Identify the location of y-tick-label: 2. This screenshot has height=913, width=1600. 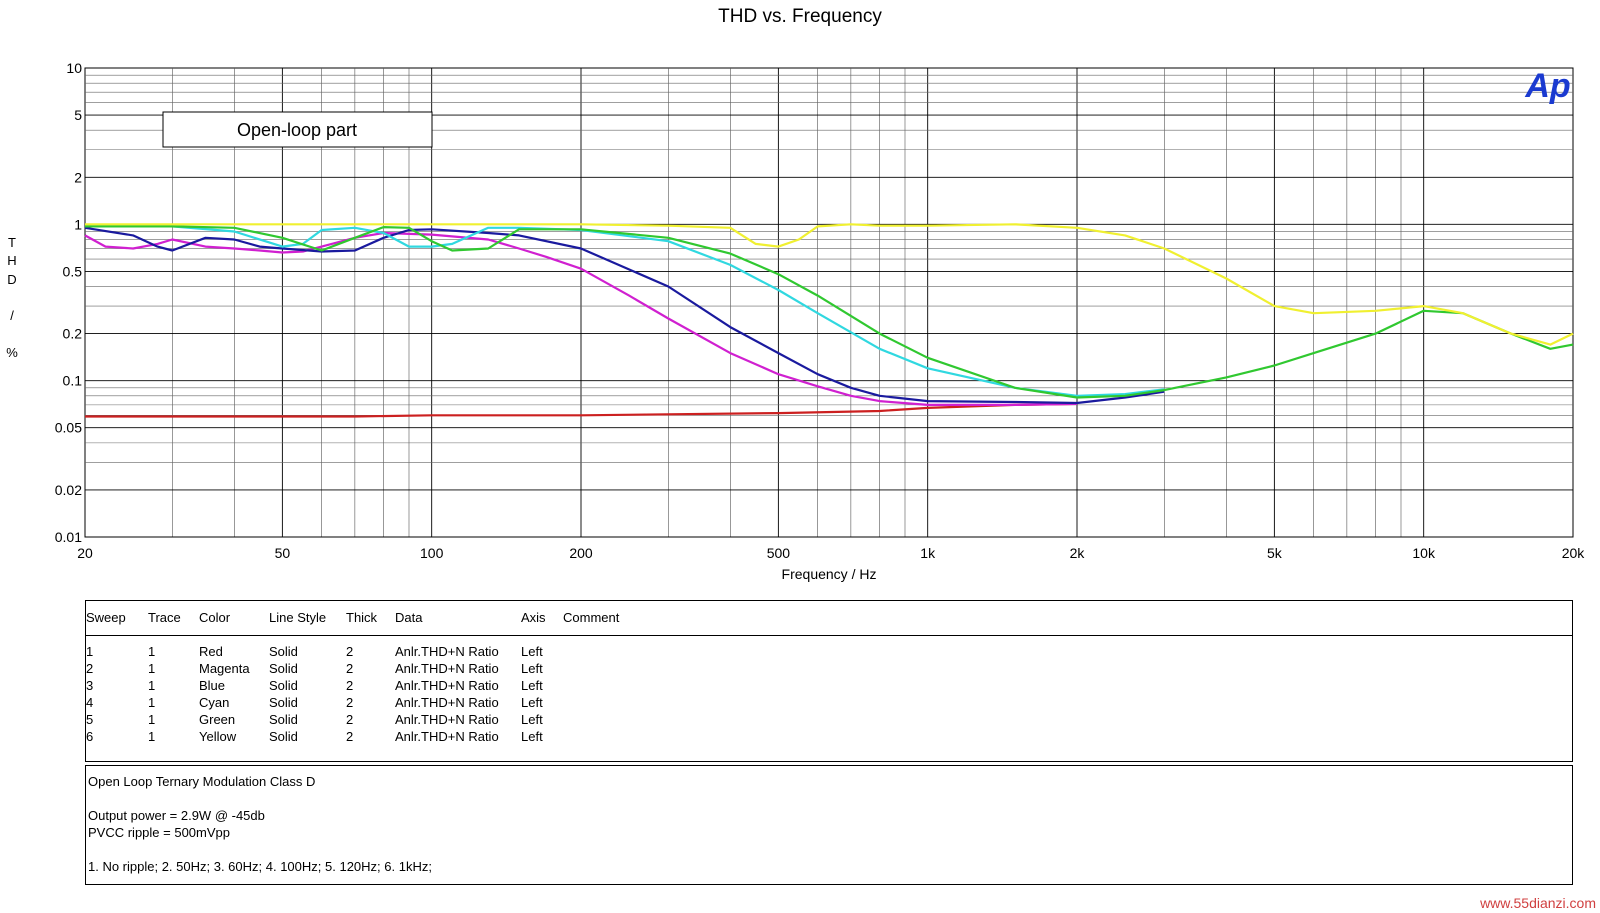
(78, 177).